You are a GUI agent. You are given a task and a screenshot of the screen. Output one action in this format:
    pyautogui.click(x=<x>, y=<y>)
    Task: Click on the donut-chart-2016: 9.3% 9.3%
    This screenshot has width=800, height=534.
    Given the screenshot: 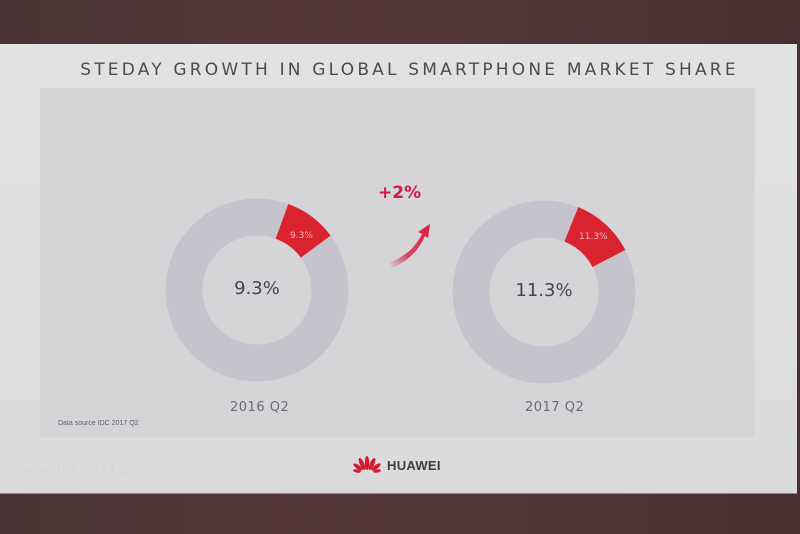 What is the action you would take?
    pyautogui.click(x=257, y=290)
    